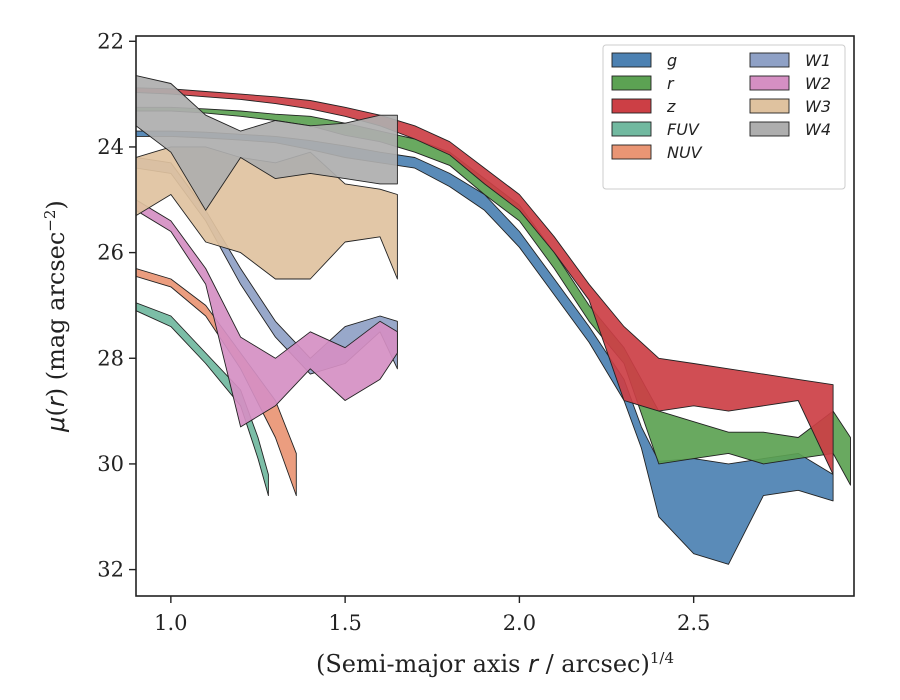 This screenshot has height=700, width=900. What do you see at coordinates (769, 60) in the screenshot?
I see `legend-swatch-w1` at bounding box center [769, 60].